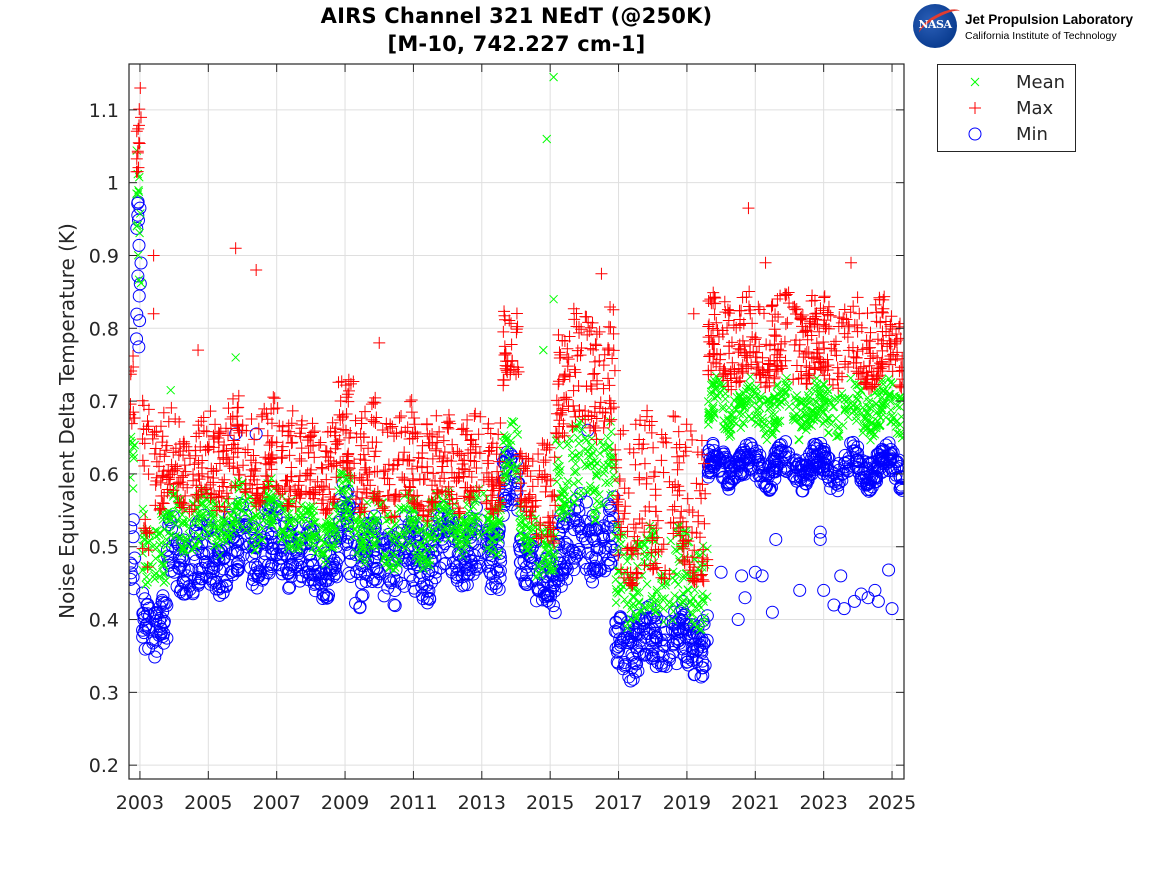  I want to click on y-tick-label: 0.3, so click(104, 693).